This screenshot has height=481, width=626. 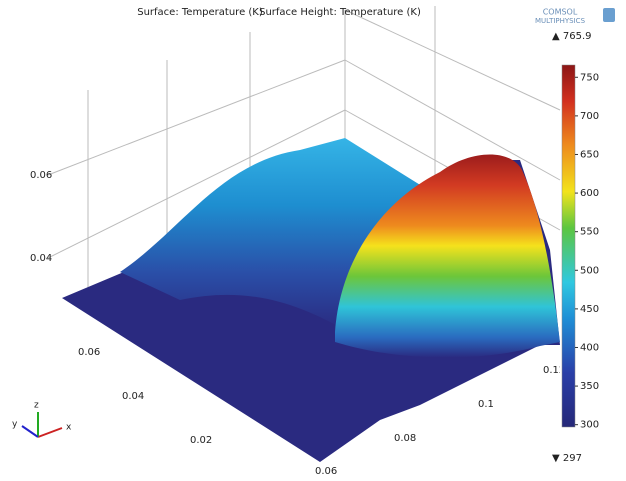 What do you see at coordinates (405, 438) in the screenshot?
I see `x-tick-label: 0.08` at bounding box center [405, 438].